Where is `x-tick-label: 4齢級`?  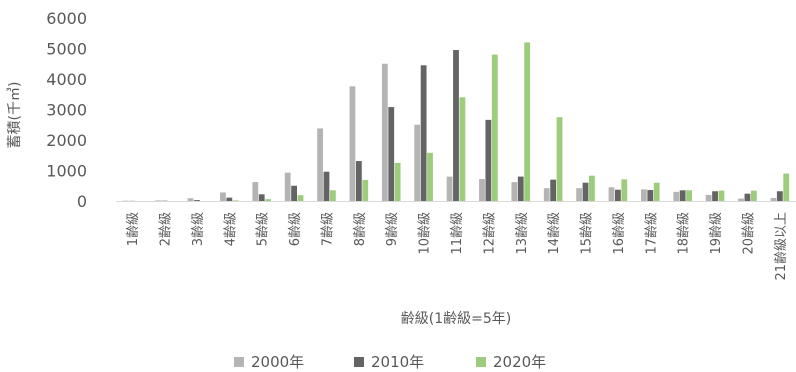
x-tick-label: 4齢級 is located at coordinates (230, 229).